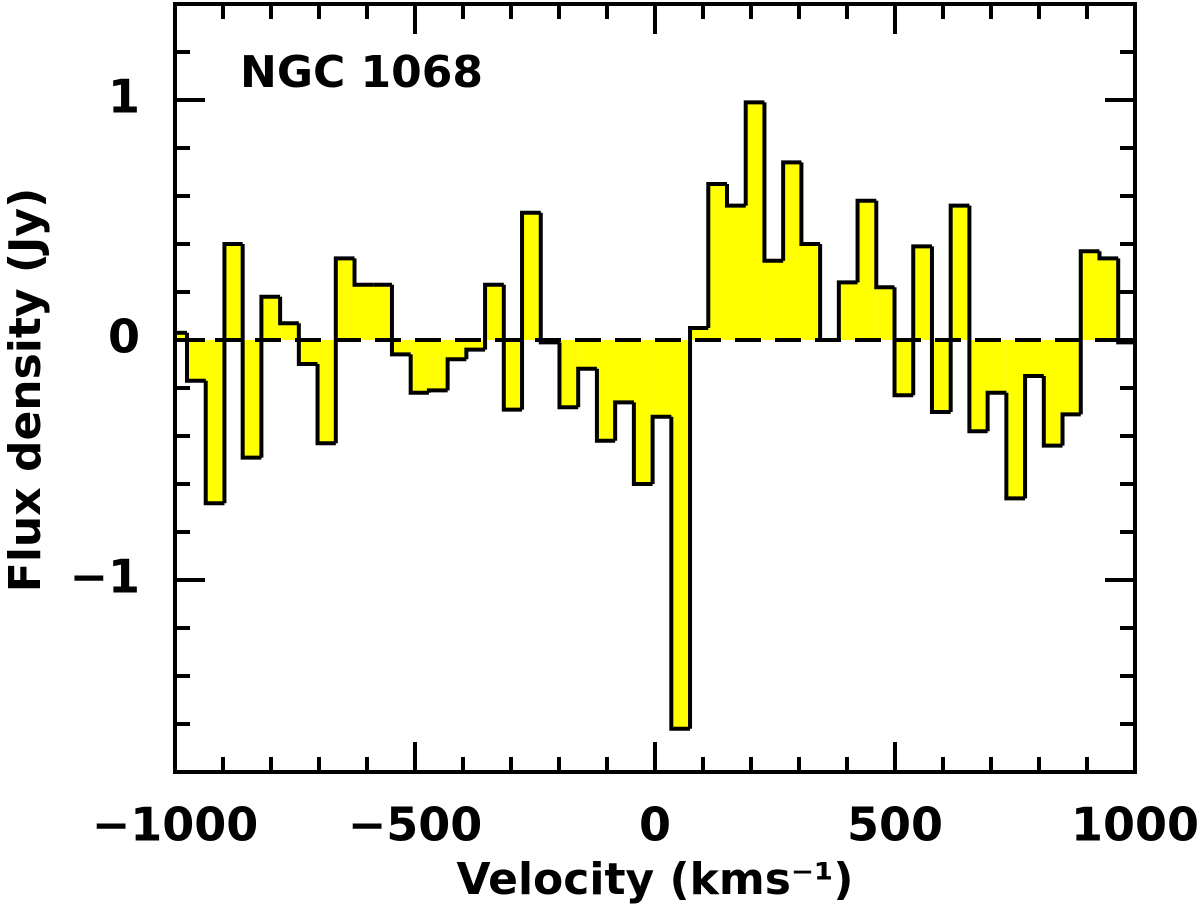  I want to click on x-tick-label: 0, so click(655, 825).